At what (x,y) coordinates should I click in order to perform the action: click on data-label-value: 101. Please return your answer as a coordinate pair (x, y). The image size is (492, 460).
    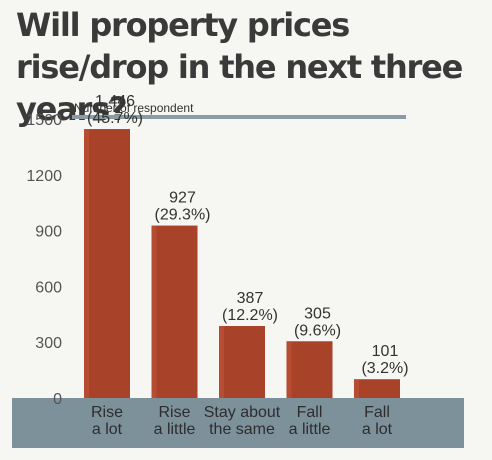
    Looking at the image, I should click on (385, 351).